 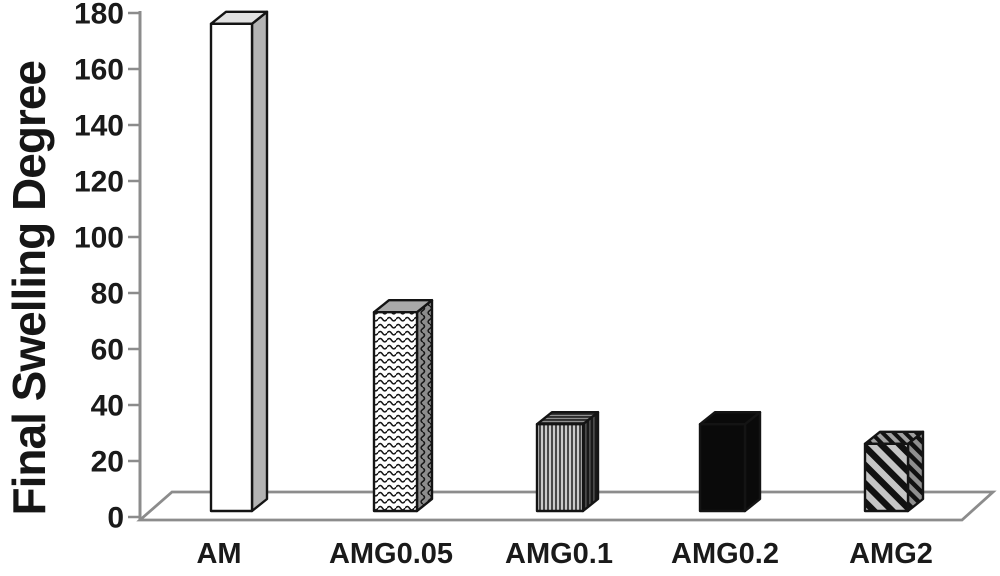 What do you see at coordinates (99, 70) in the screenshot?
I see `y-tick-label: 160` at bounding box center [99, 70].